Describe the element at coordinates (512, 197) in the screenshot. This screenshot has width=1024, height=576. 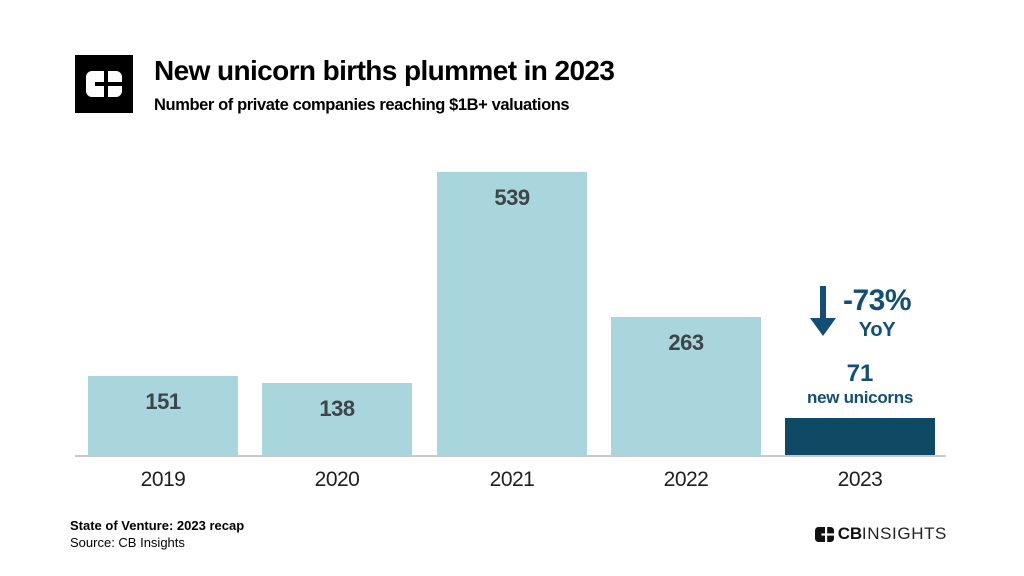
I see `bar-value-label-2021: 539` at that location.